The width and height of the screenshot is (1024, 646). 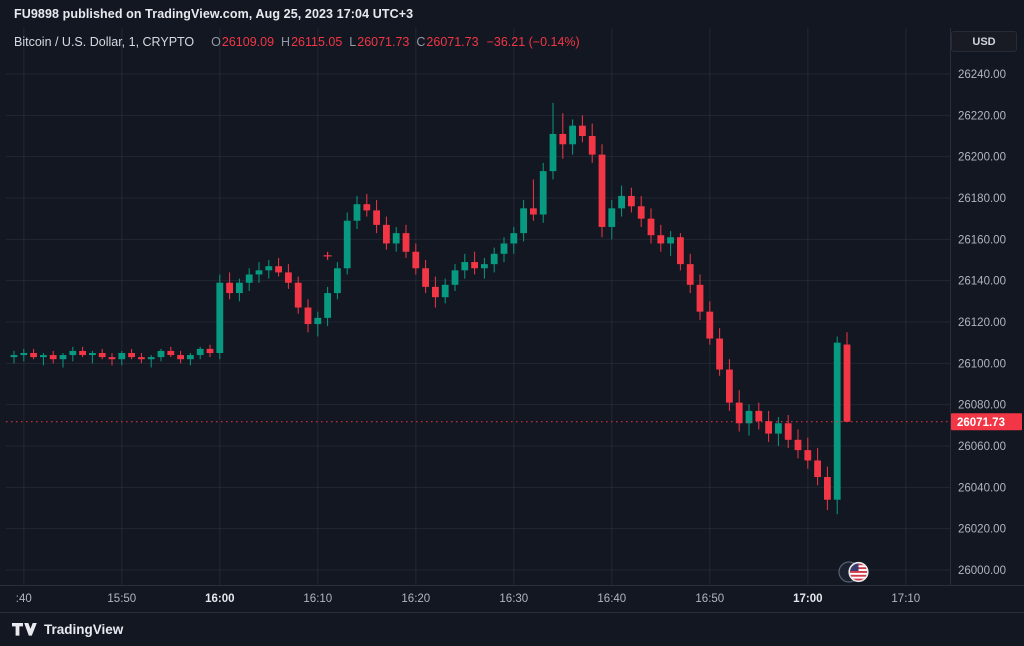 I want to click on price-axis-label: 26020.00, so click(x=982, y=530).